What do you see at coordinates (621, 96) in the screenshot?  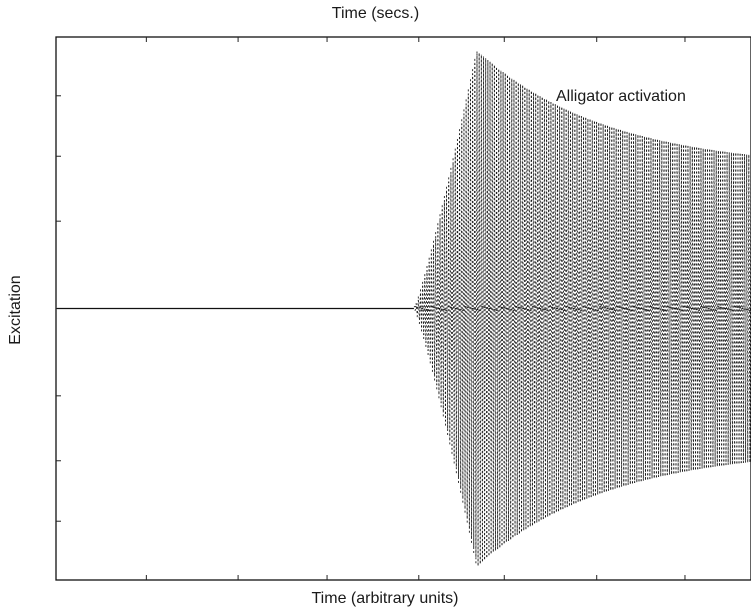 I see `alligator-activation-label: Alligator activation` at bounding box center [621, 96].